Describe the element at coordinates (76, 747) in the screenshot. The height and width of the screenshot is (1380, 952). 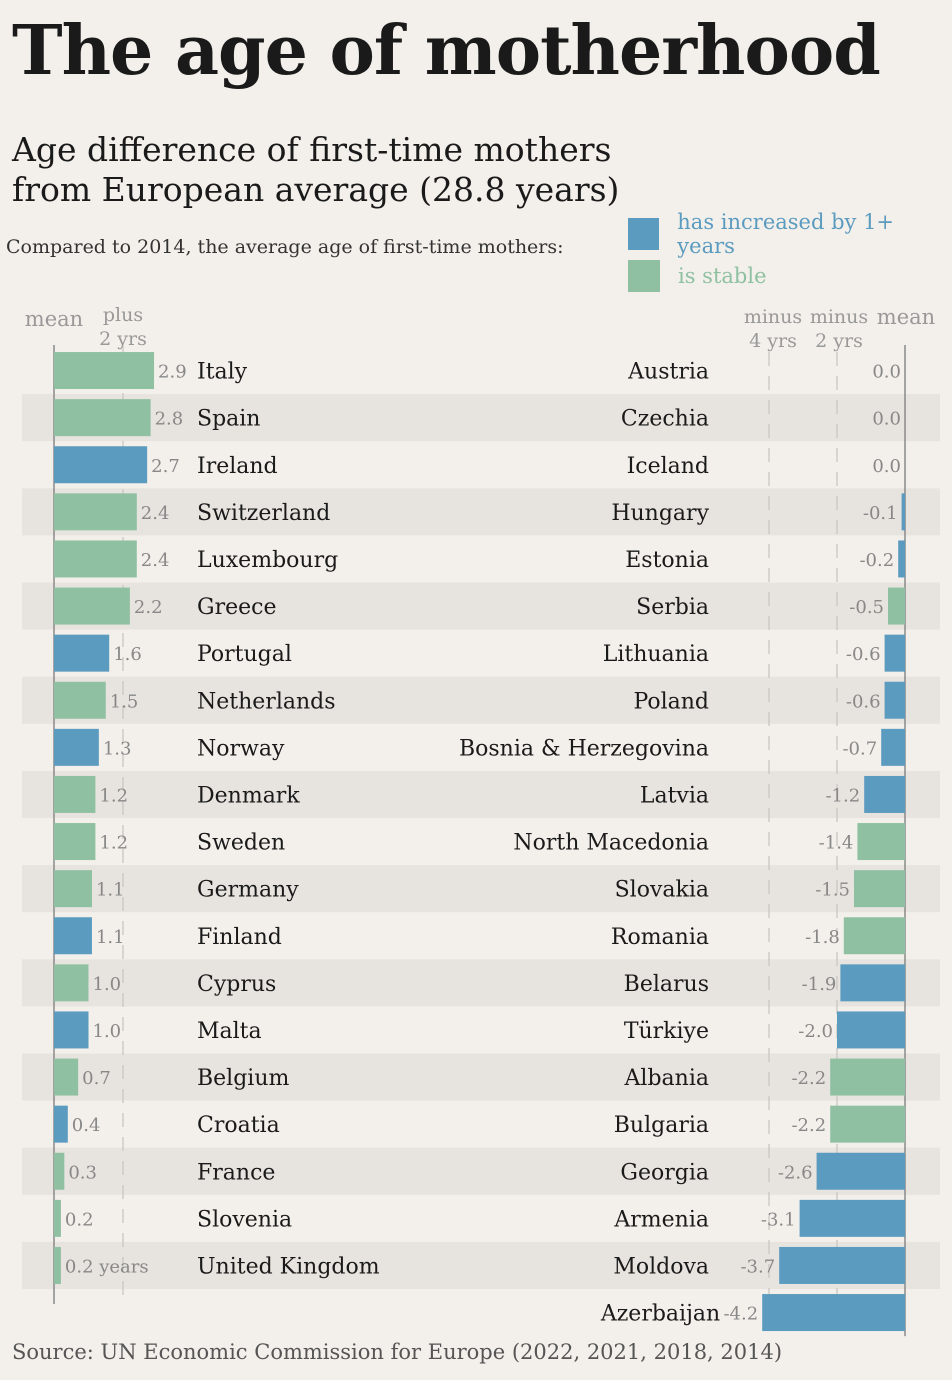
I see `bar-norway` at that location.